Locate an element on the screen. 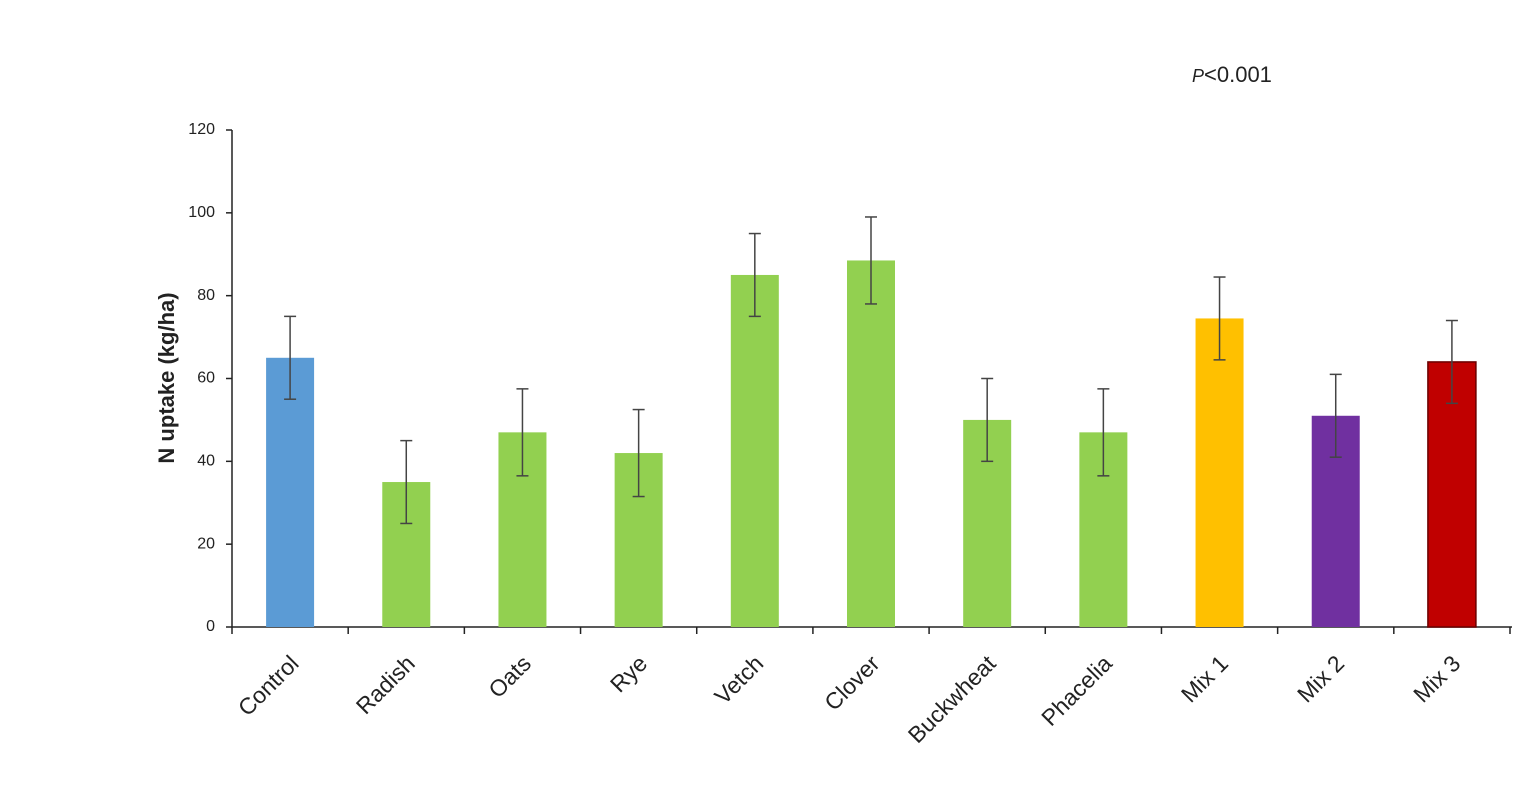  x-tick-label: Radish is located at coordinates (385, 684).